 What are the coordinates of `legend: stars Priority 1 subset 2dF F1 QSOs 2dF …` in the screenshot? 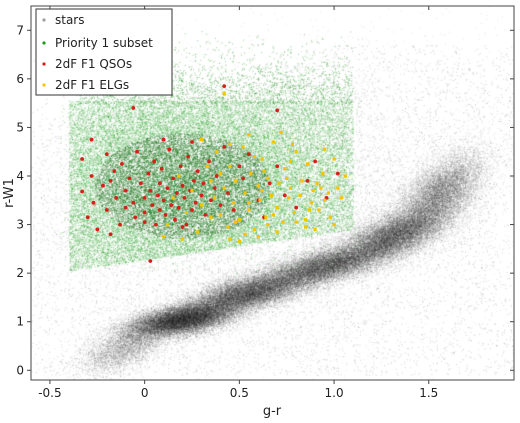 It's located at (104, 52).